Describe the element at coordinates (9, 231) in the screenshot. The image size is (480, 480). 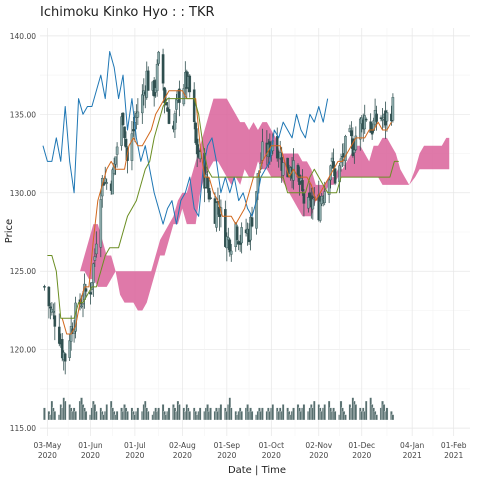
I see `y-axis-title: Price` at that location.